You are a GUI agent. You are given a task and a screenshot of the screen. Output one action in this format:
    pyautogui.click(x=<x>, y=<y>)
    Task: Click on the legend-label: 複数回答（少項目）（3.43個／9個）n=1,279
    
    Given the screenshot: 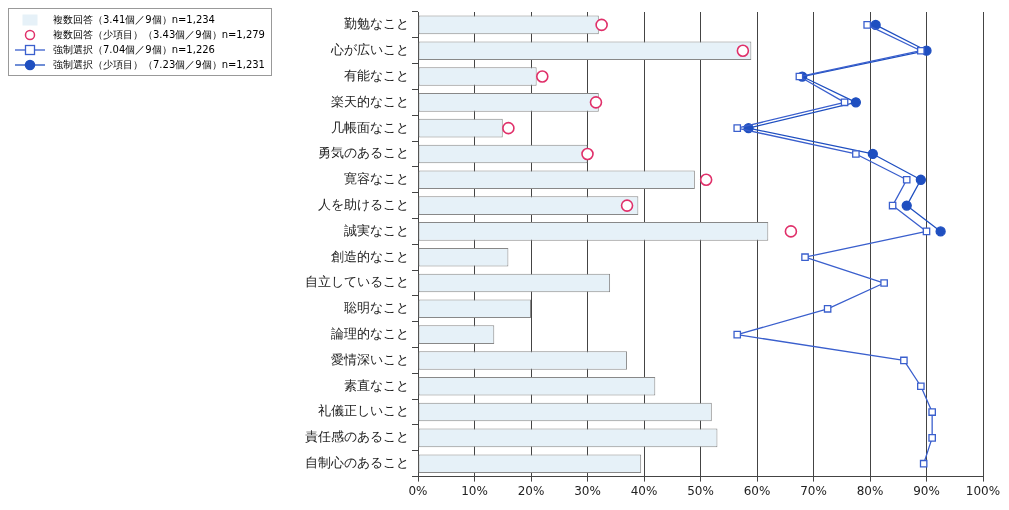 What is the action you would take?
    pyautogui.click(x=159, y=35)
    